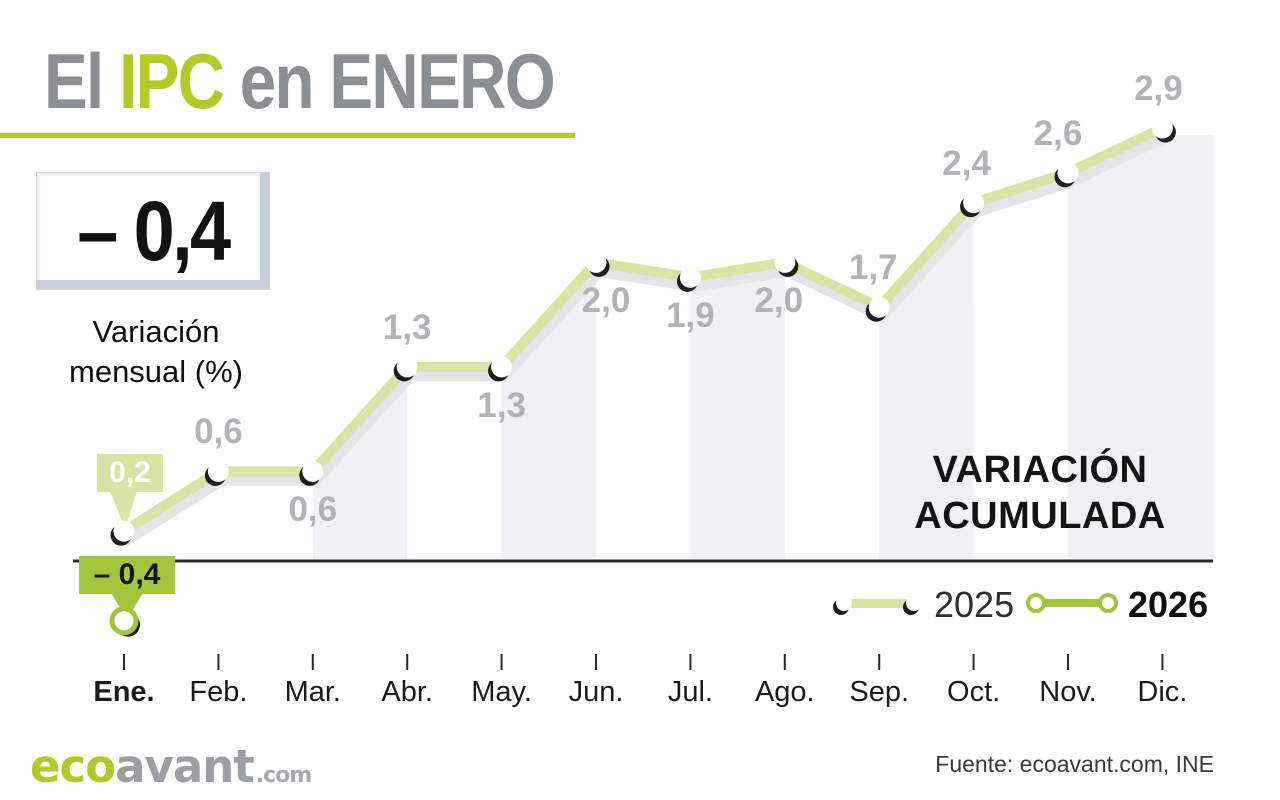 Image resolution: width=1280 pixels, height=800 pixels. I want to click on legend-marker-2025-right, so click(914, 603).